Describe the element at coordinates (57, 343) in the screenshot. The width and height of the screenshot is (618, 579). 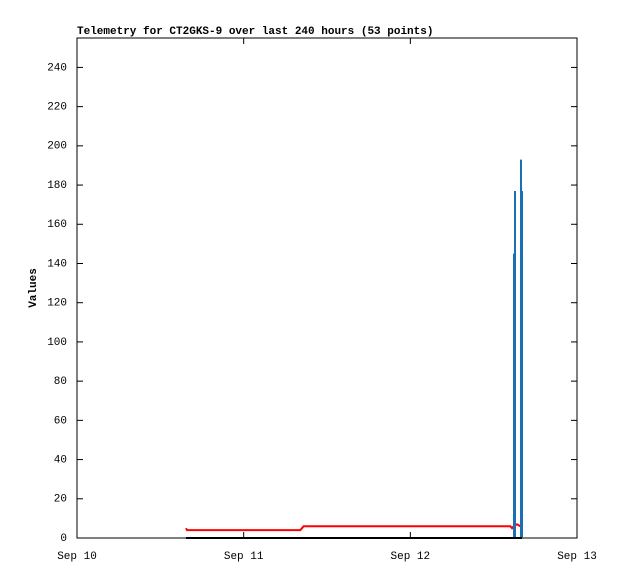
I see `y-tick-label: 100` at that location.